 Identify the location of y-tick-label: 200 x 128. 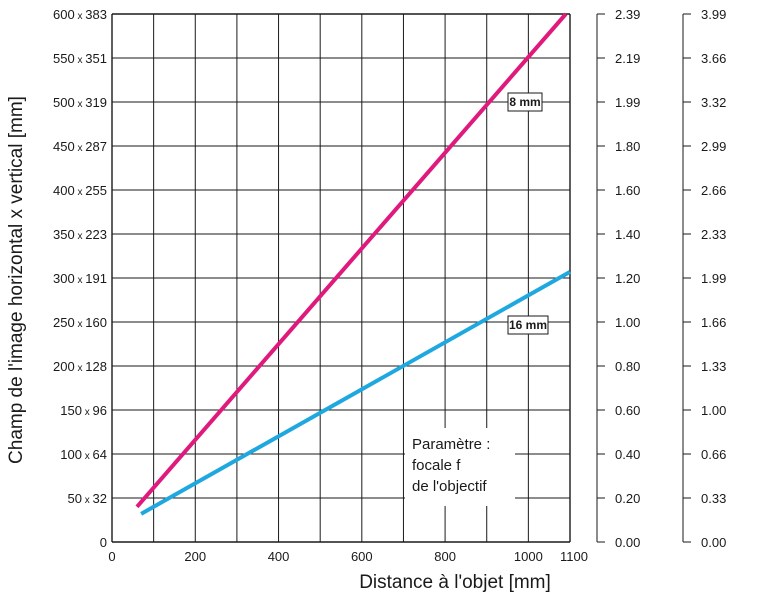
(80, 366).